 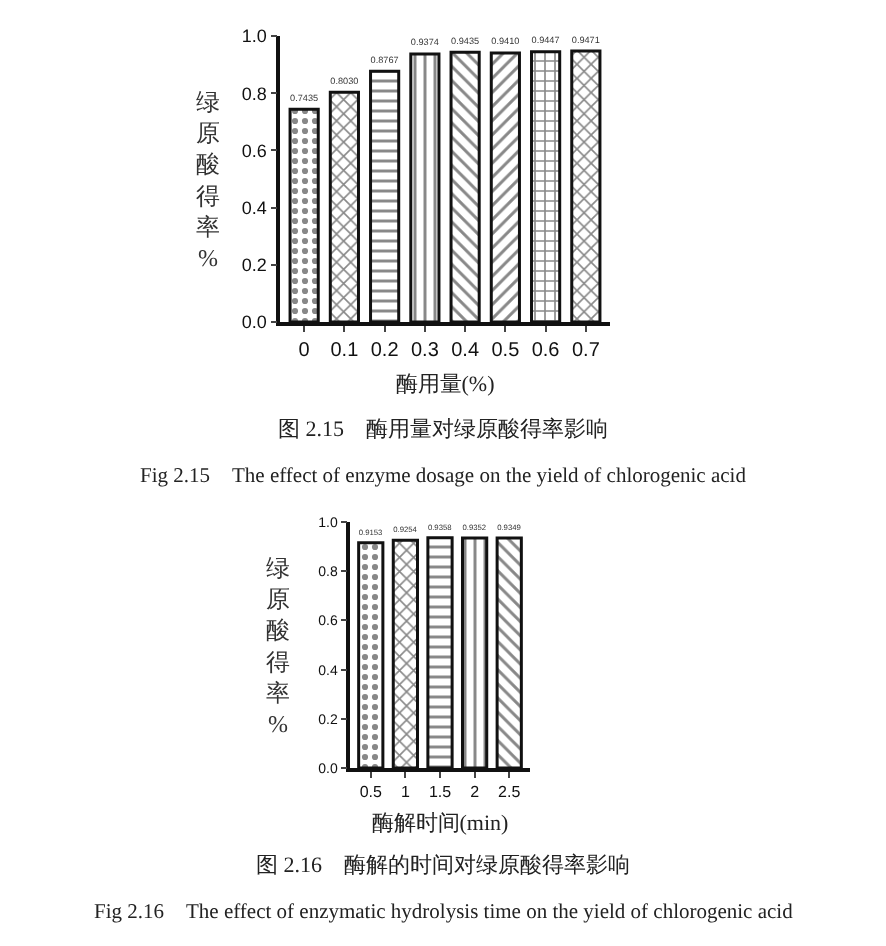 I want to click on x-tick-label: 0.3, so click(x=425, y=350).